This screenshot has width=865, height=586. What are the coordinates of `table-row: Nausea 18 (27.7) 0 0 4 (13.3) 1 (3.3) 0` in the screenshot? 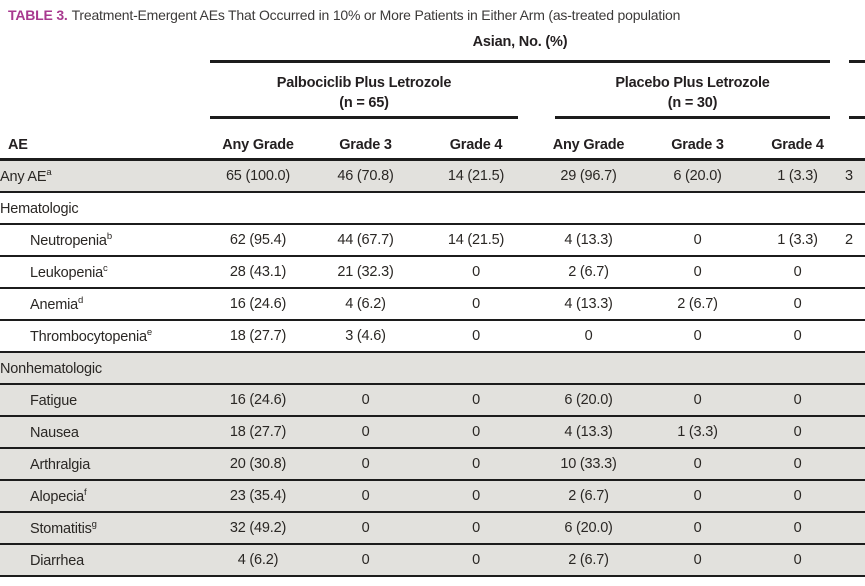 It's located at (432, 432).